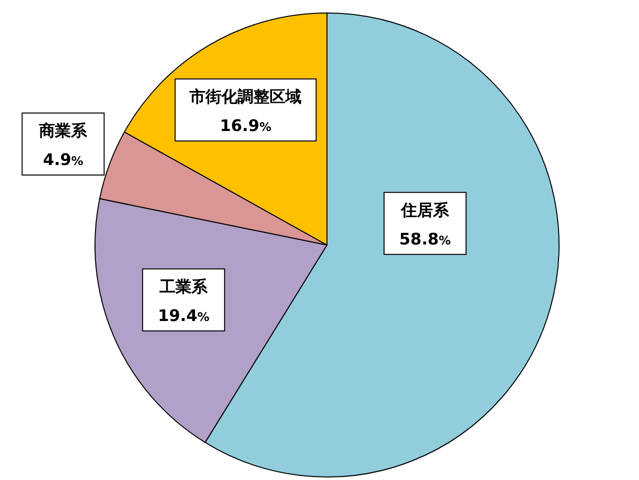  Describe the element at coordinates (63, 160) in the screenshot. I see `data-label: 4.9%` at that location.